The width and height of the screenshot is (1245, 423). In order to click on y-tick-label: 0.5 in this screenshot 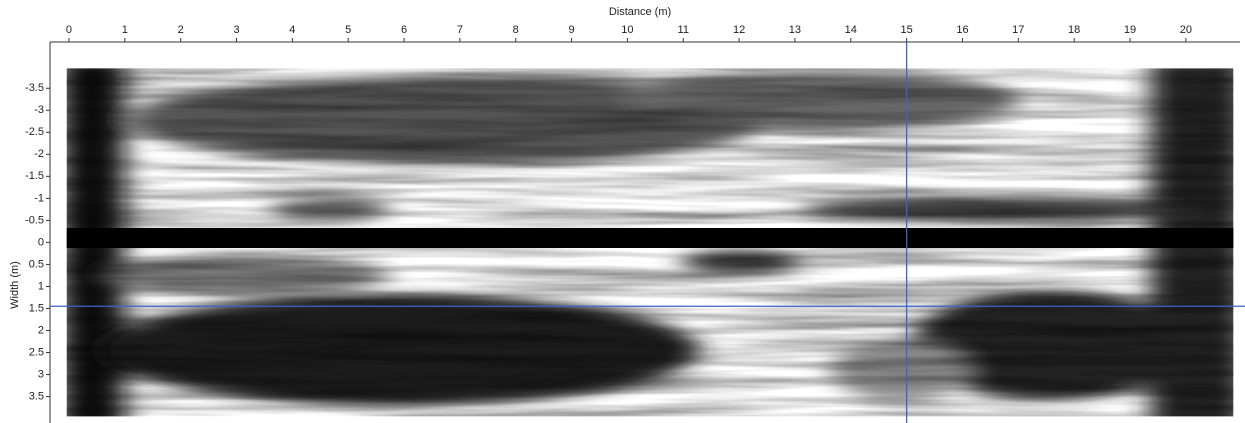, I will do `click(36, 264)`.